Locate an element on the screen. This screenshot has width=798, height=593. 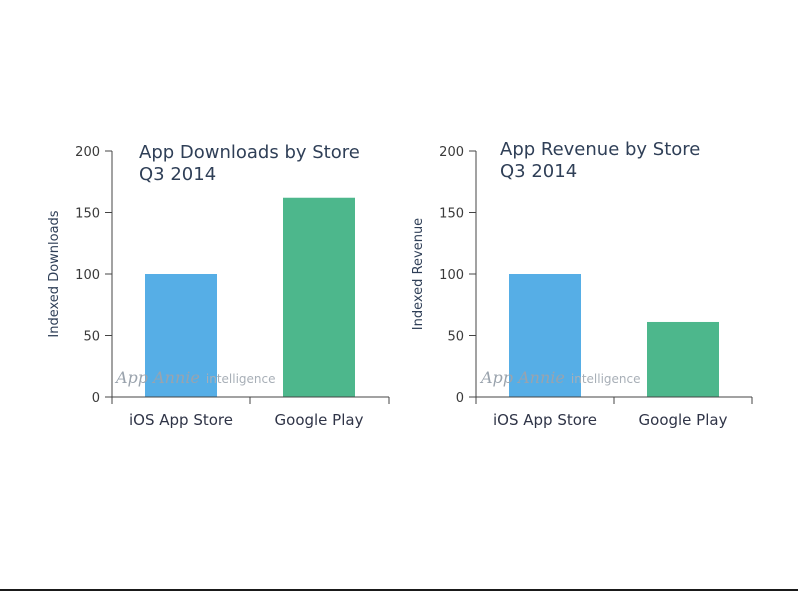
y-axis-title: Indexed Downloads is located at coordinates (54, 273).